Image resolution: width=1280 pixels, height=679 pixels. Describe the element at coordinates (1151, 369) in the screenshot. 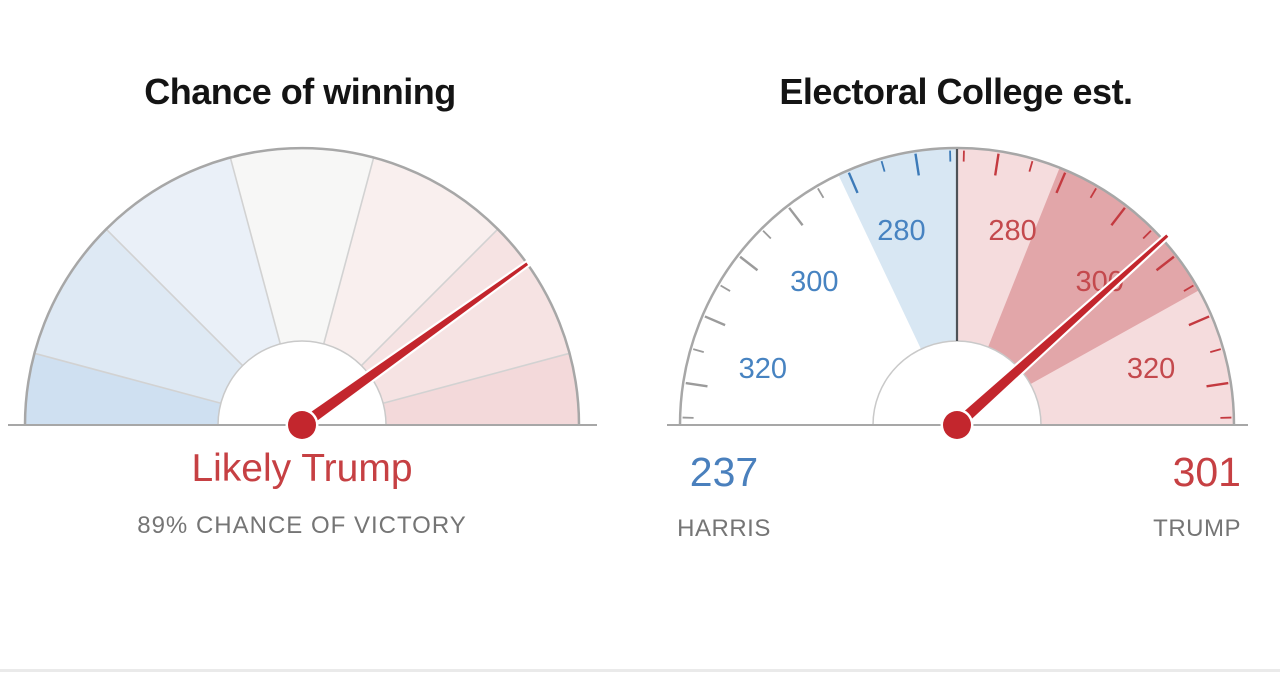

I see `tick-label-trump-320: 320` at that location.